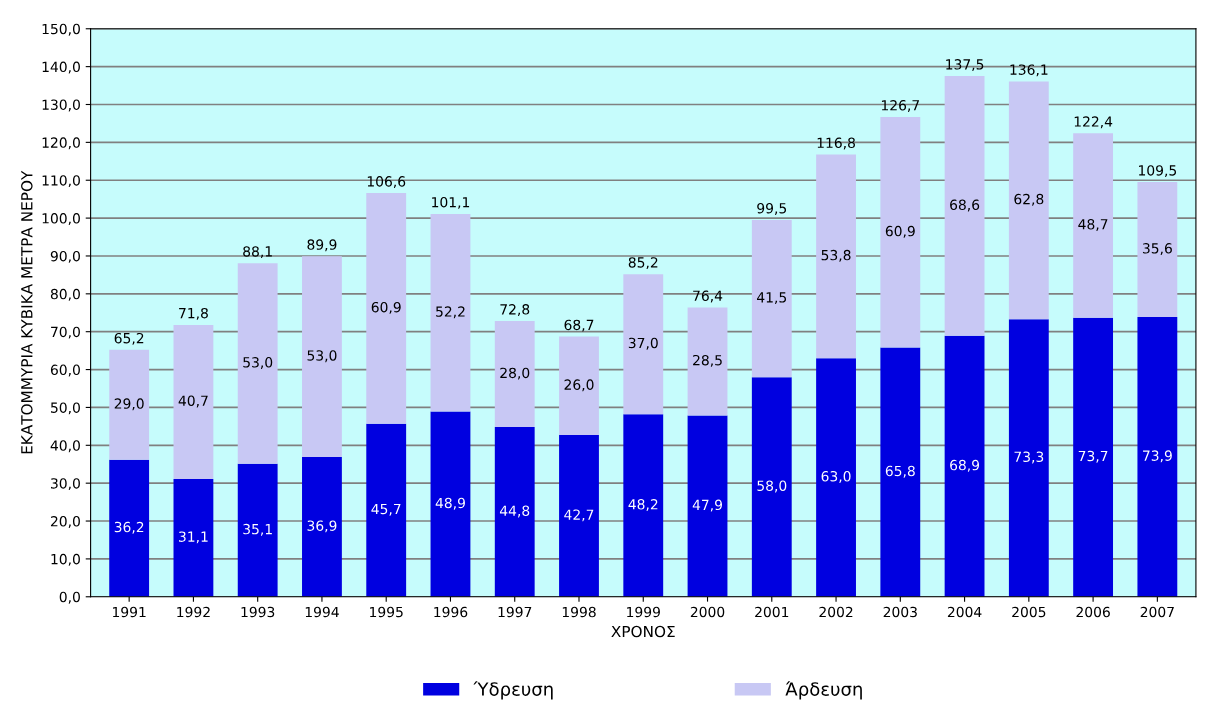  Describe the element at coordinates (257, 252) in the screenshot. I see `total-label: 88,1` at that location.